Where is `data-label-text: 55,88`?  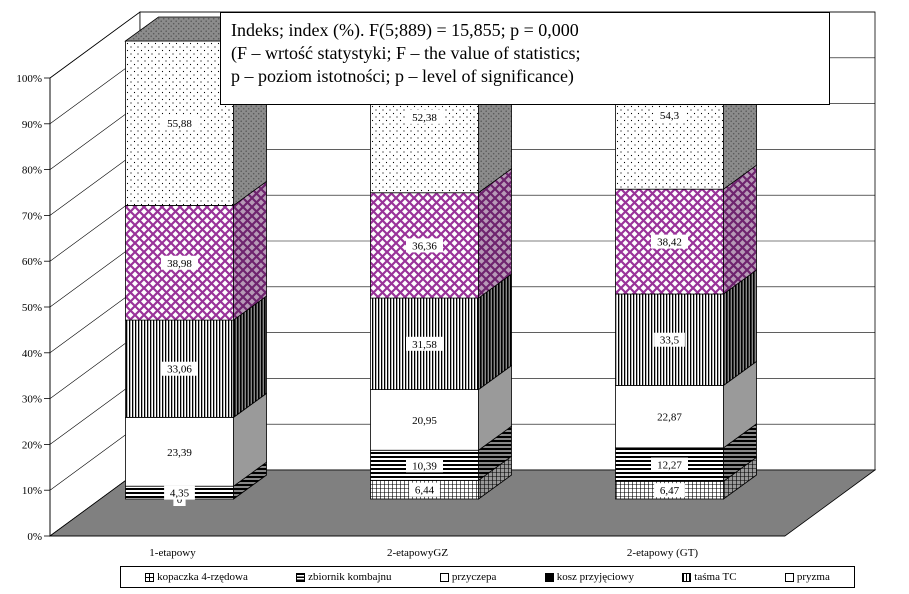
data-label-text: 55,88 is located at coordinates (179, 124).